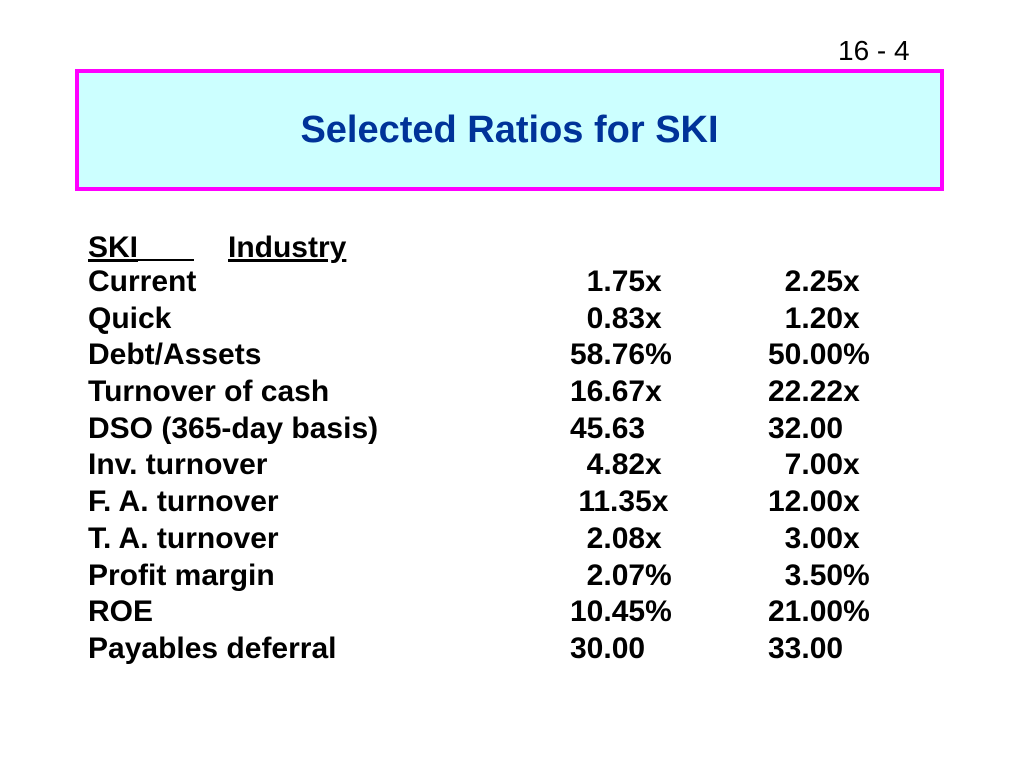  I want to click on table-row: F. A. turnover 11.35x 12.00x, so click(518, 502).